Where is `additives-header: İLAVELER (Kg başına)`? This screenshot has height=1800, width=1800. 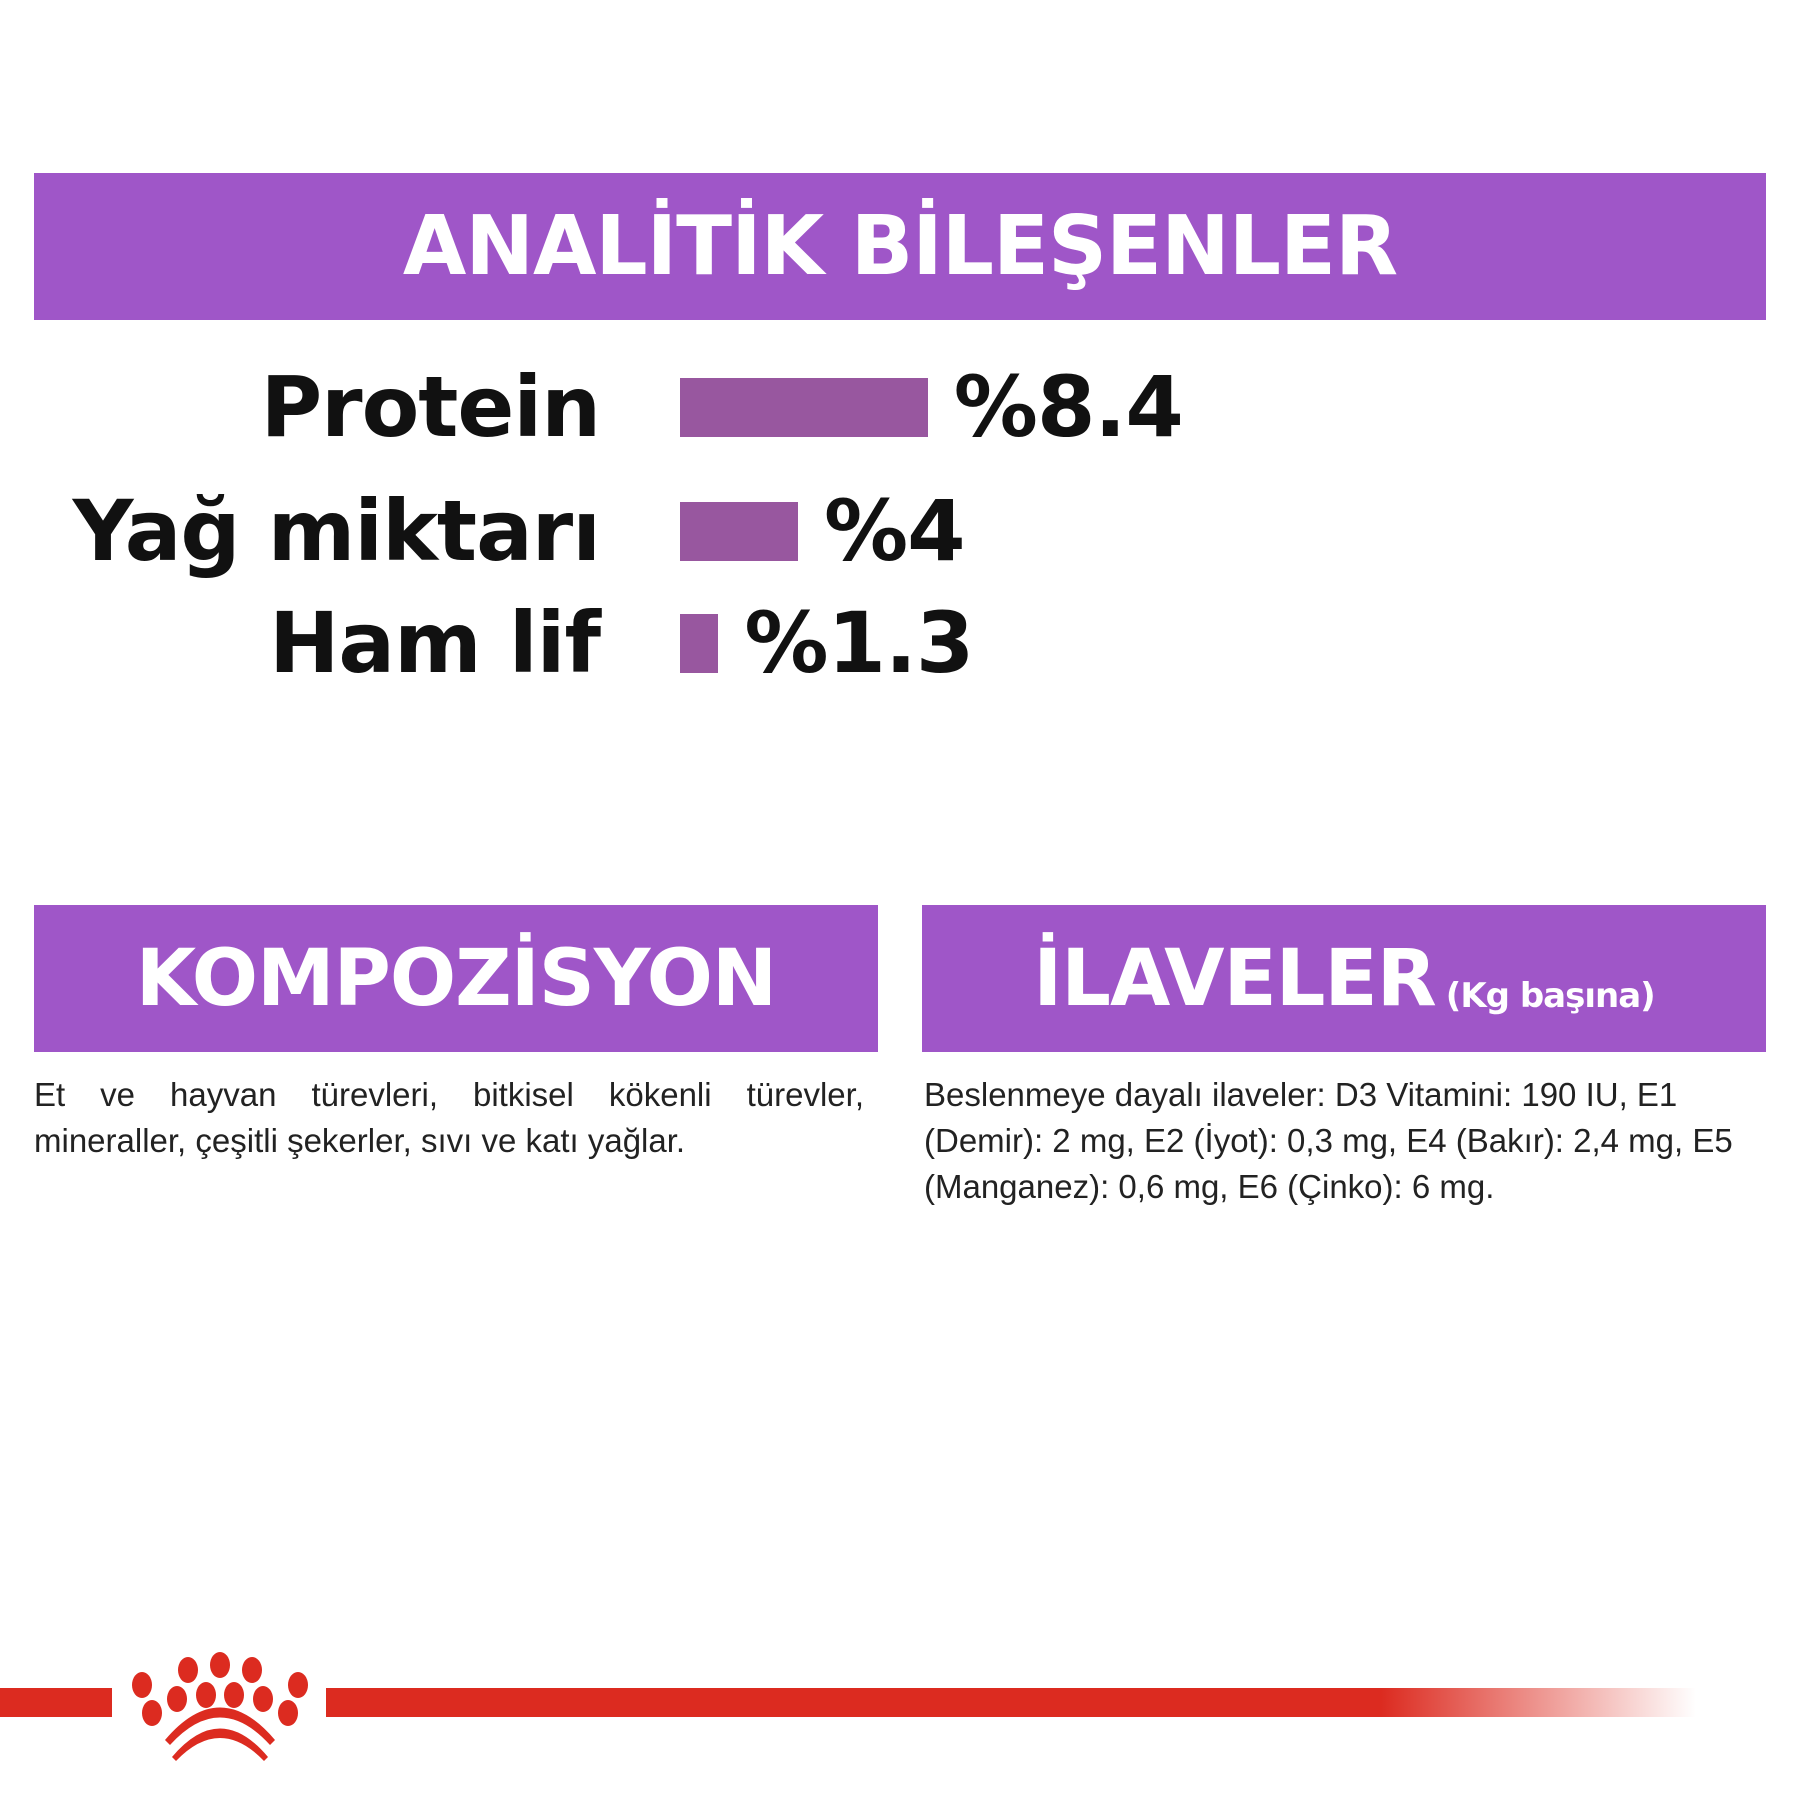
additives-header: İLAVELER (Kg başına) is located at coordinates (1344, 978).